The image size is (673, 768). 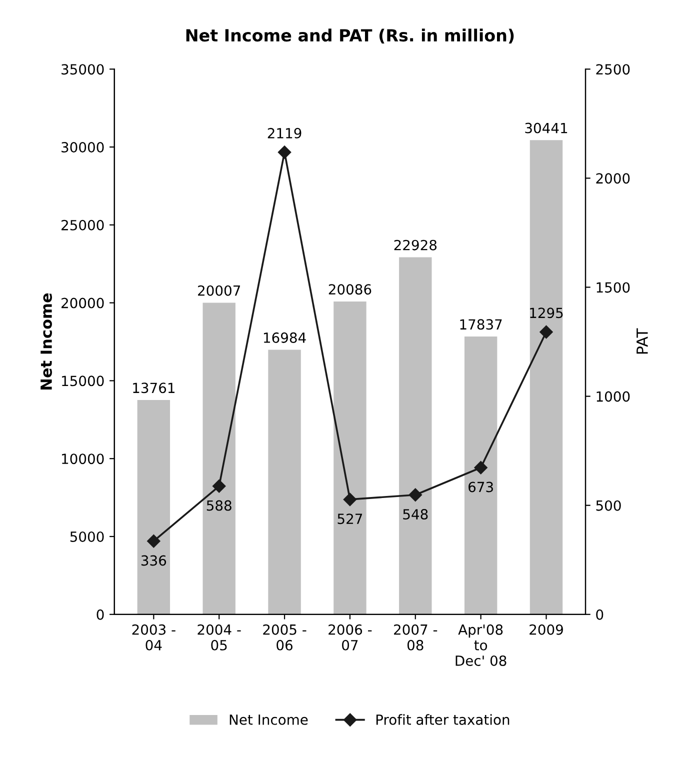 I want to click on y-axis-title: Net Income, so click(x=46, y=341).